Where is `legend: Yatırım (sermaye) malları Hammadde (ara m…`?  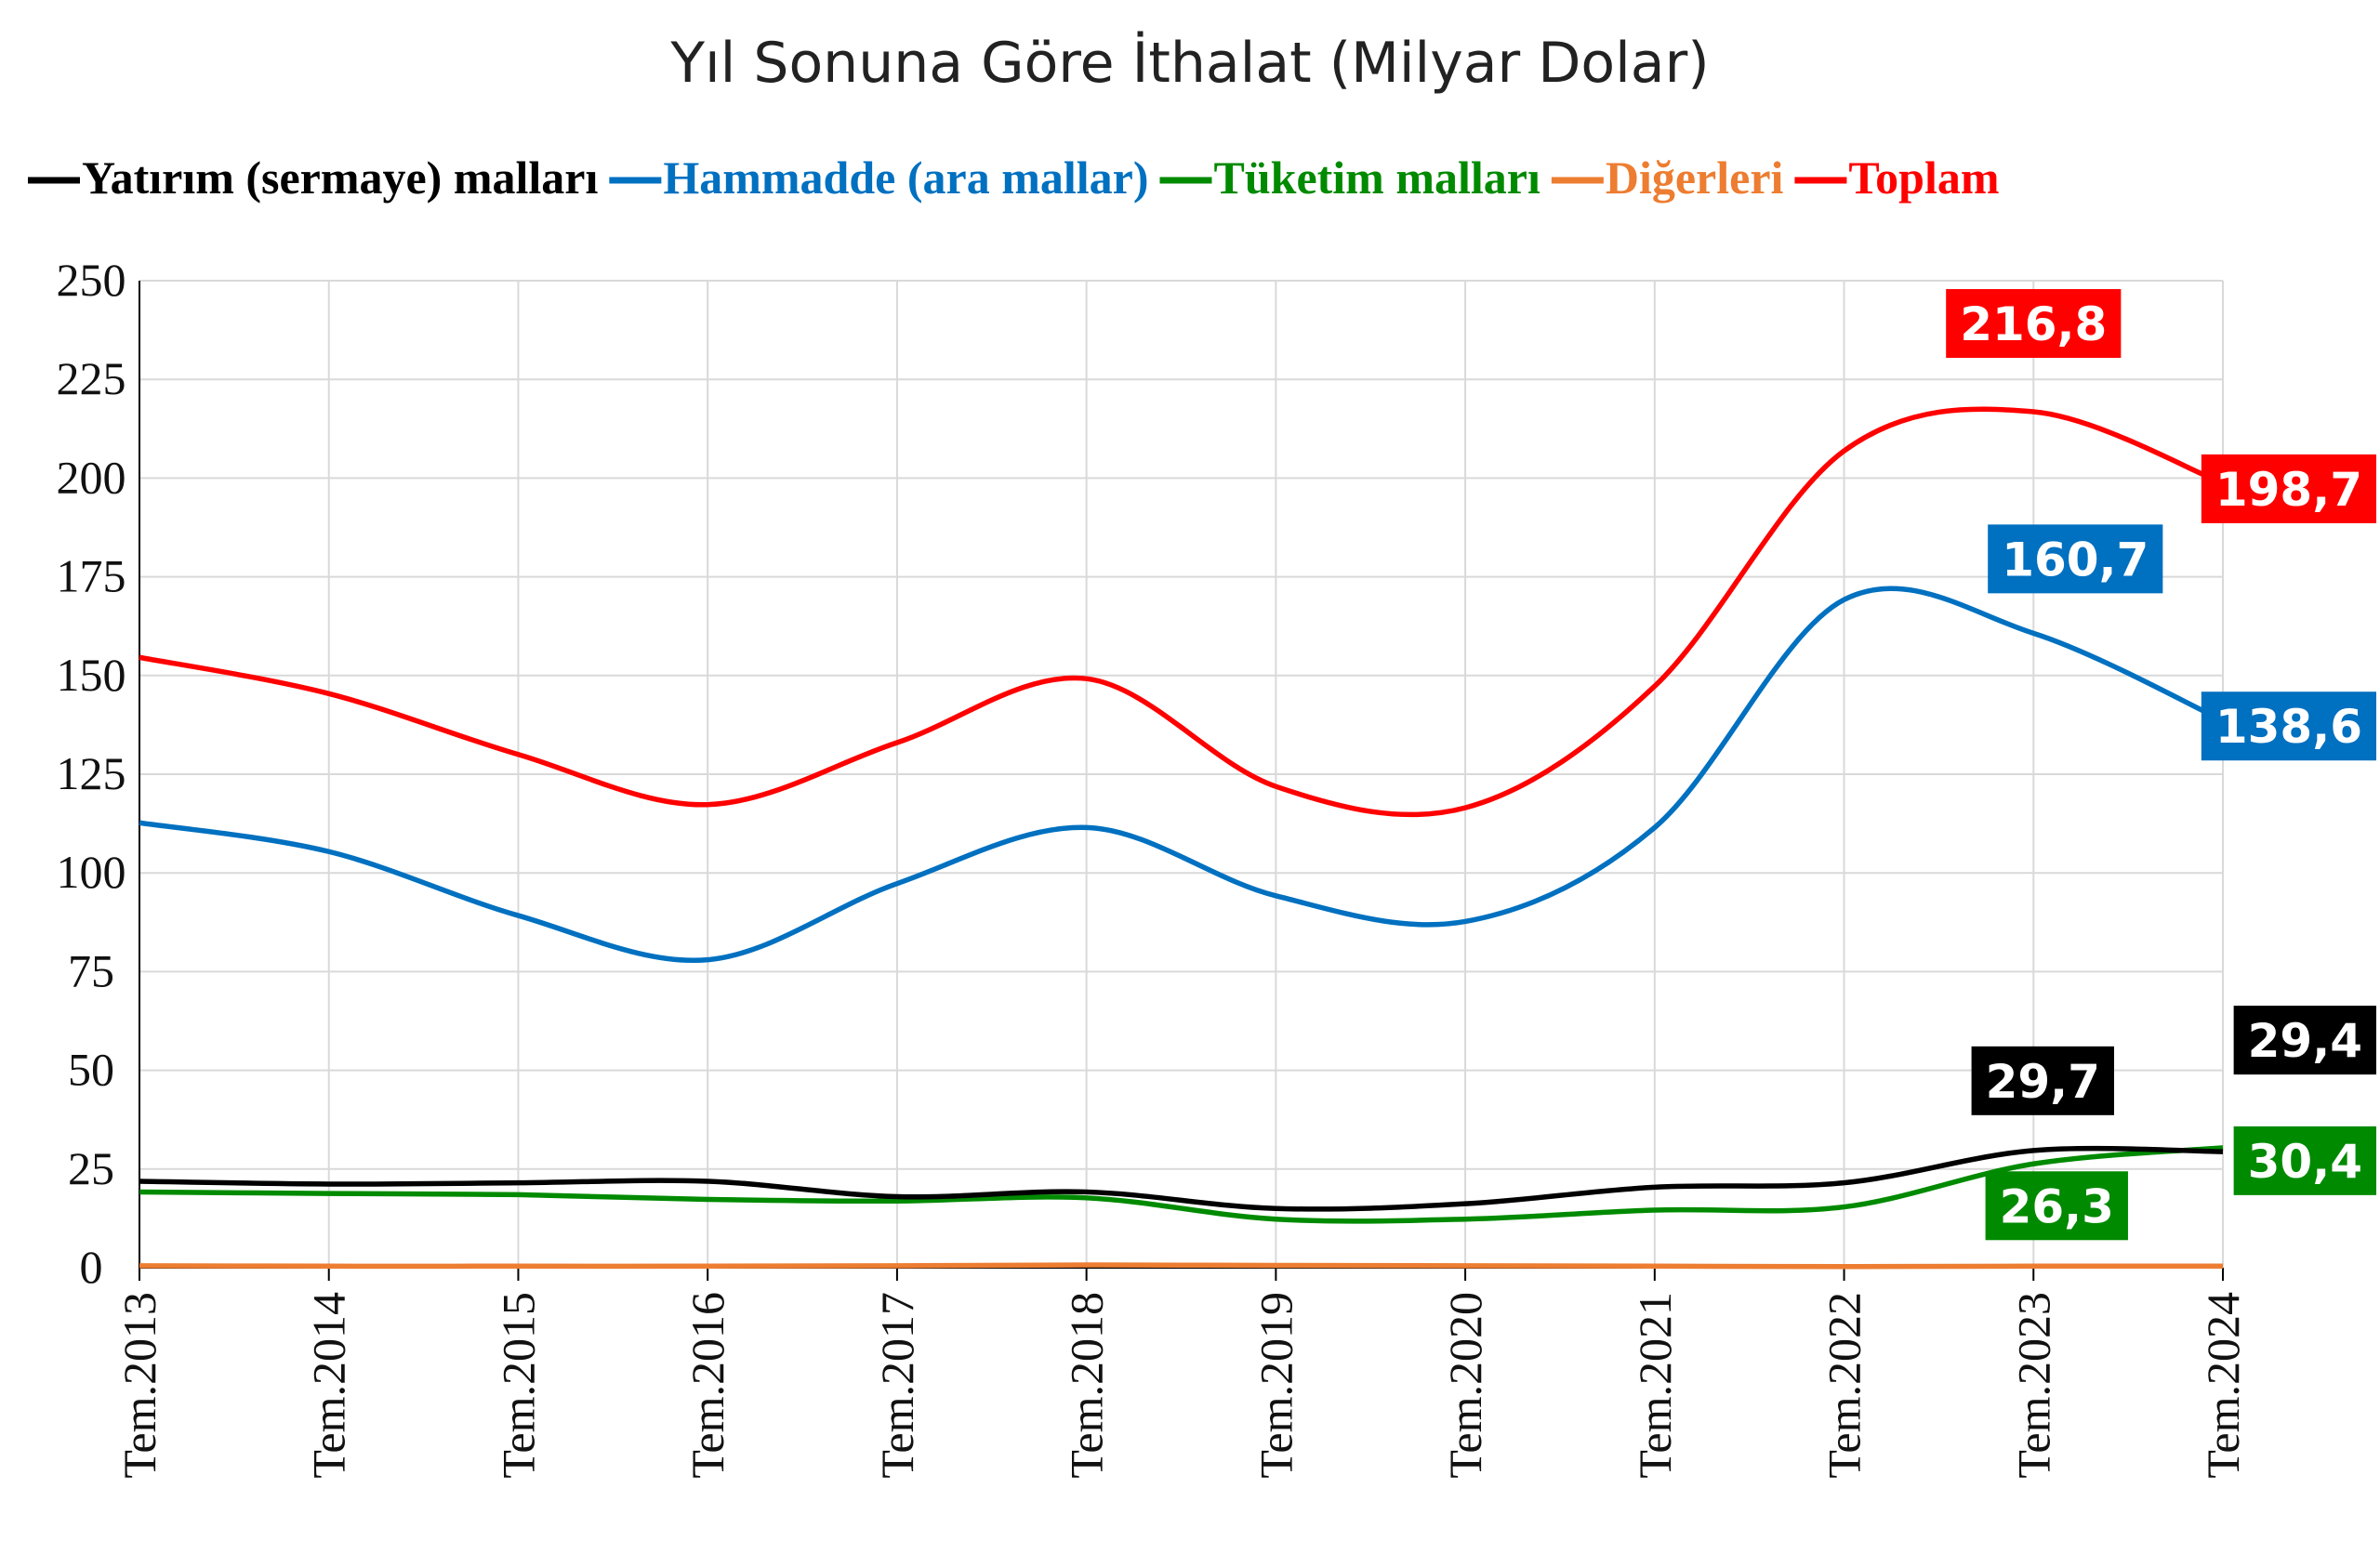 legend: Yatırım (sermaye) malları Hammadde (ara m… is located at coordinates (1014, 177).